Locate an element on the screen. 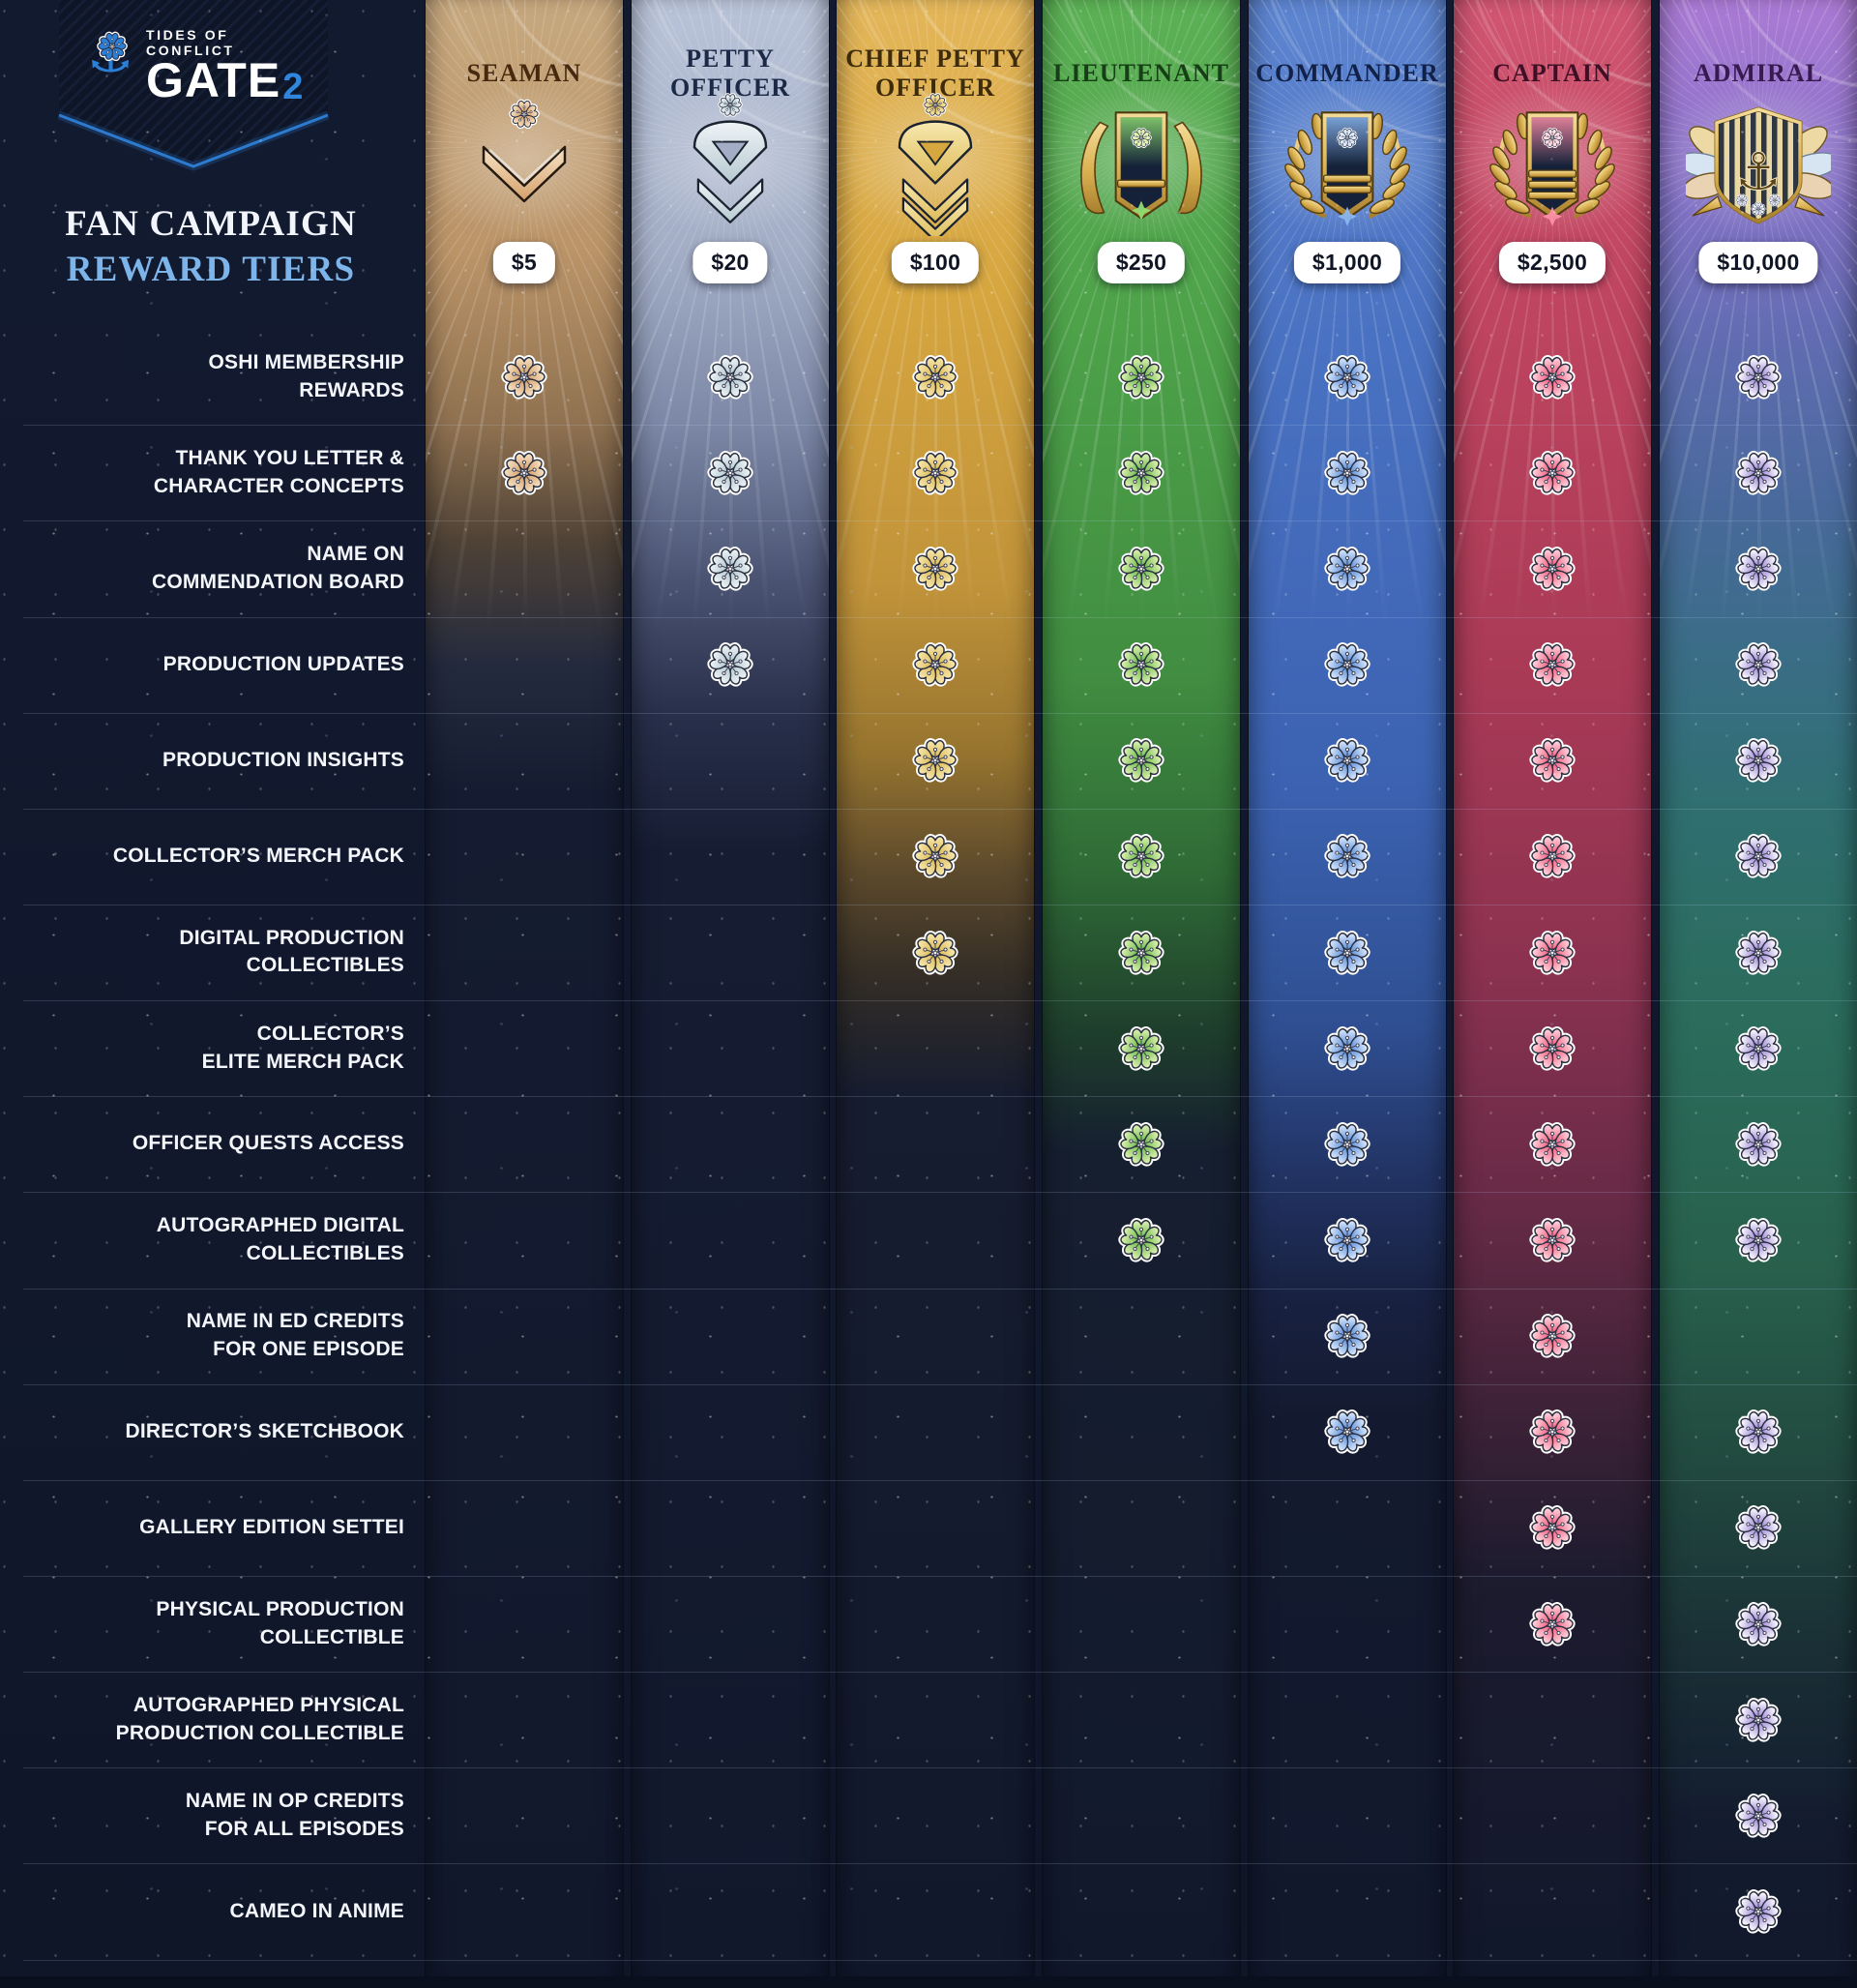 The image size is (1857, 1988). game-title: GATE is located at coordinates (213, 80).